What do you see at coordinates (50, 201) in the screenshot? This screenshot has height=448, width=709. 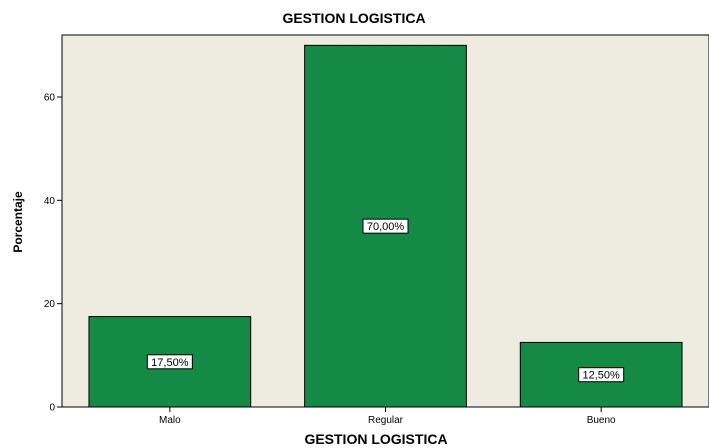 I see `y-tick-label: 40` at bounding box center [50, 201].